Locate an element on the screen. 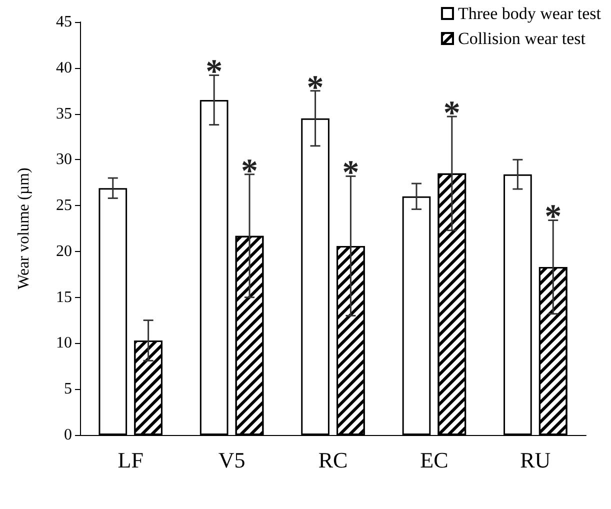  y-tick-label: 5 is located at coordinates (68, 389).